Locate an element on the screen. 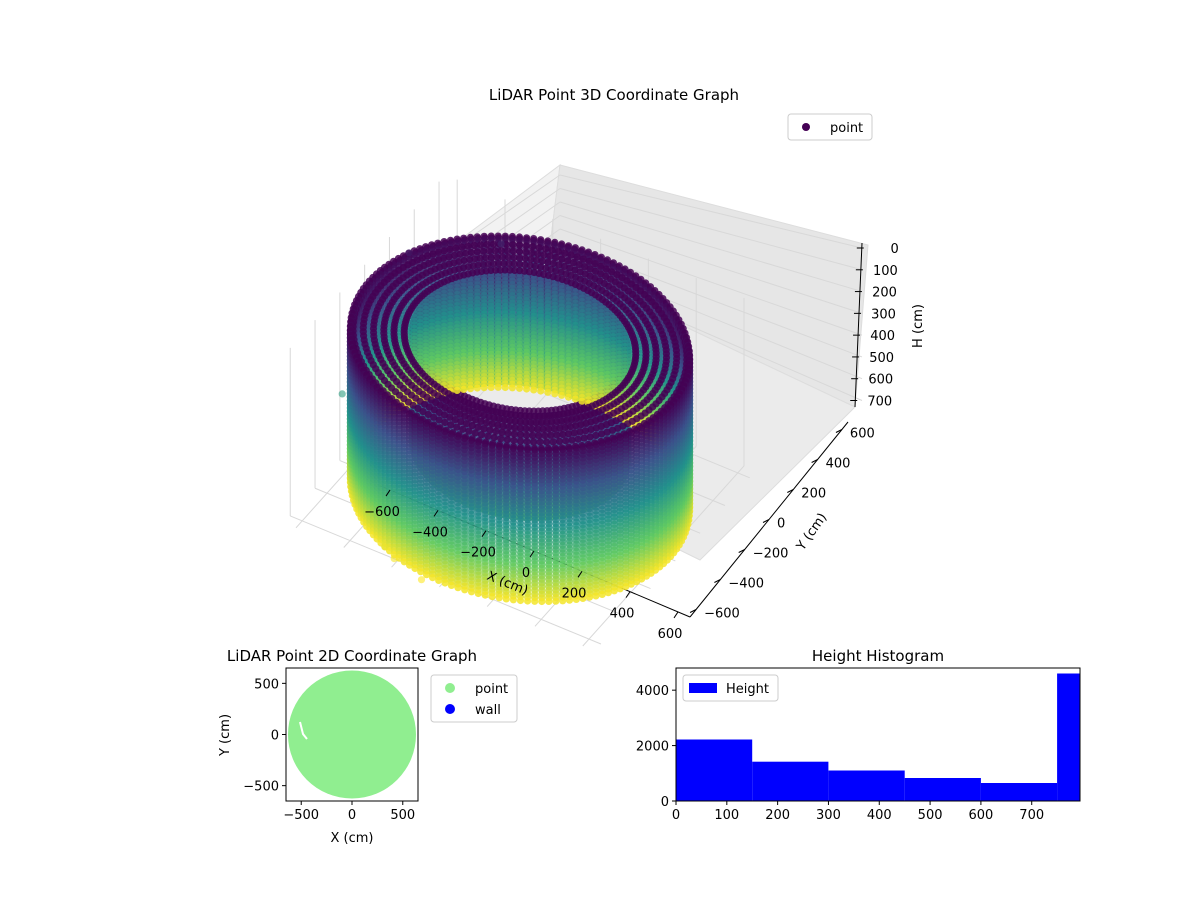 The image size is (1200, 900). point-cloud is located at coordinates (516, 419).